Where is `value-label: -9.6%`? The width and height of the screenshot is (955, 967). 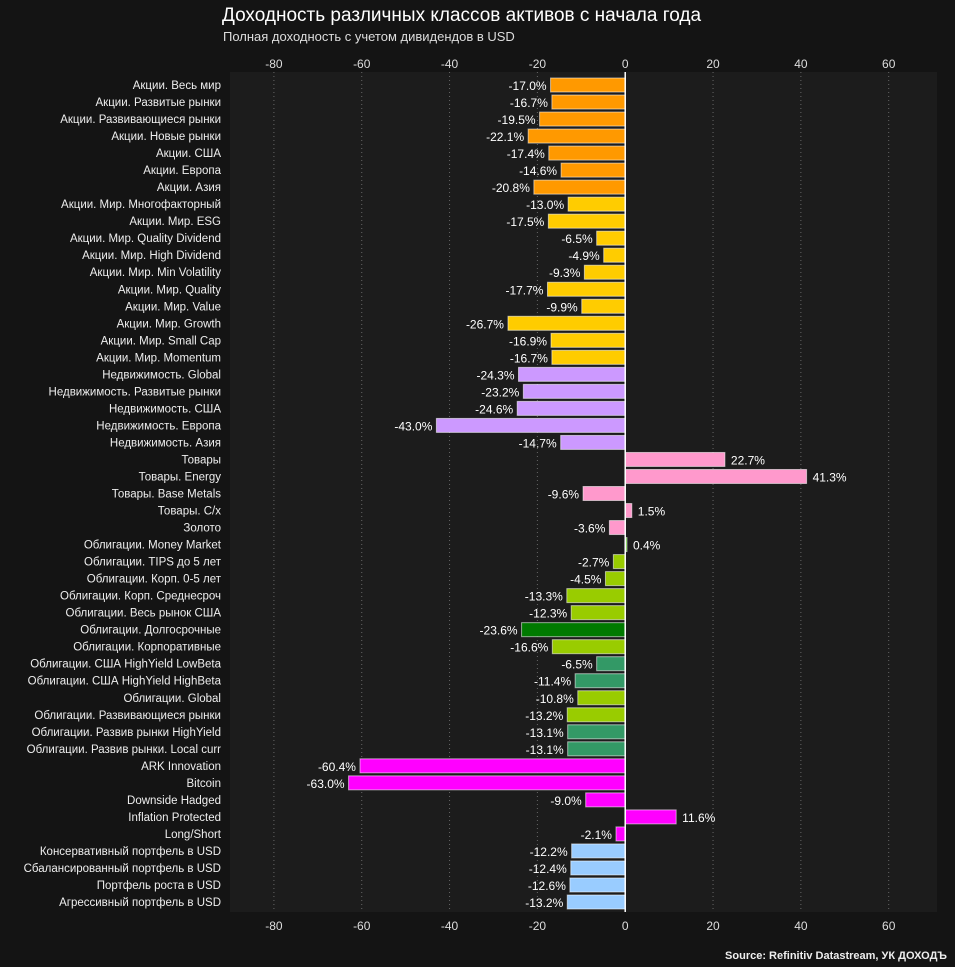
value-label: -9.6% is located at coordinates (564, 495).